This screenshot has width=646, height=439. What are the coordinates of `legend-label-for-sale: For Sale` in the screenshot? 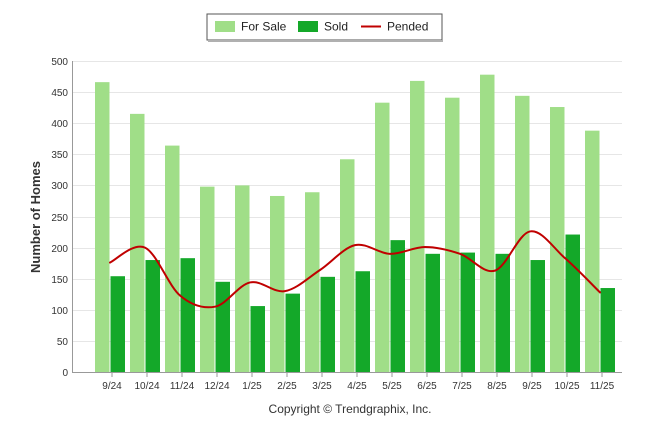 It's located at (264, 27).